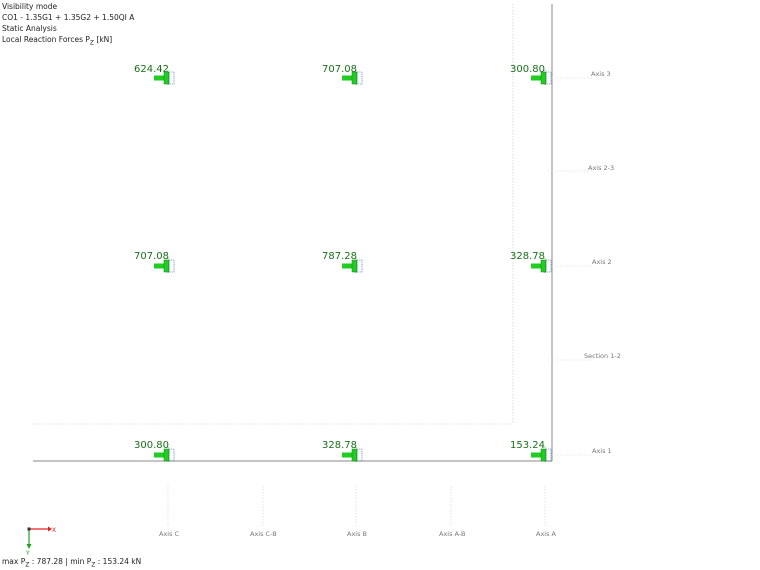 This screenshot has height=570, width=760. Describe the element at coordinates (602, 262) in the screenshot. I see `row-axis-label: Axis 2` at that location.